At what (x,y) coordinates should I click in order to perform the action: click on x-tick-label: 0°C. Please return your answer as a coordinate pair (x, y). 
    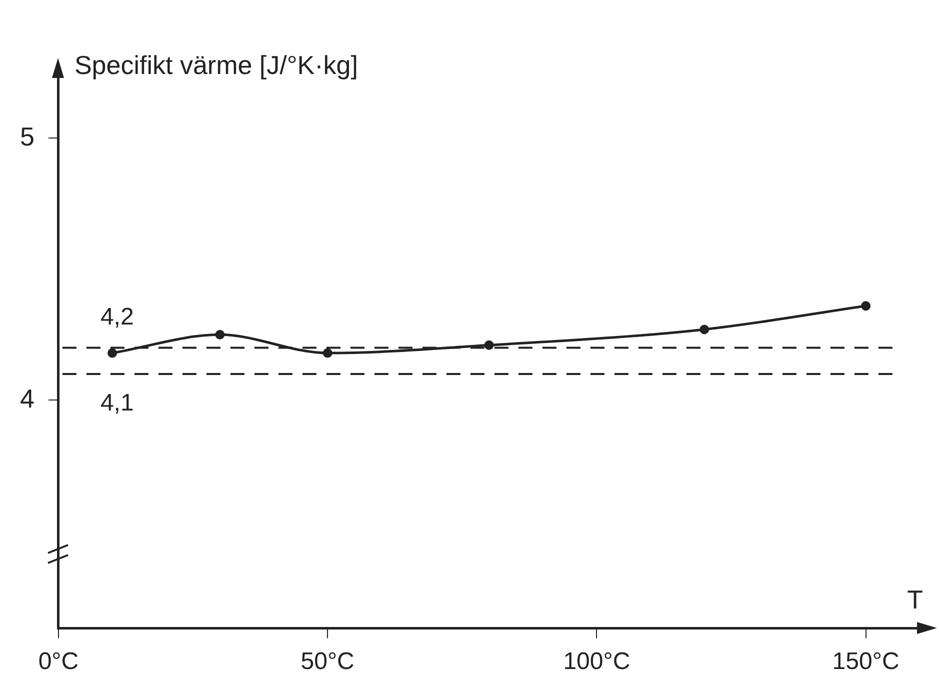
    Looking at the image, I should click on (58, 662).